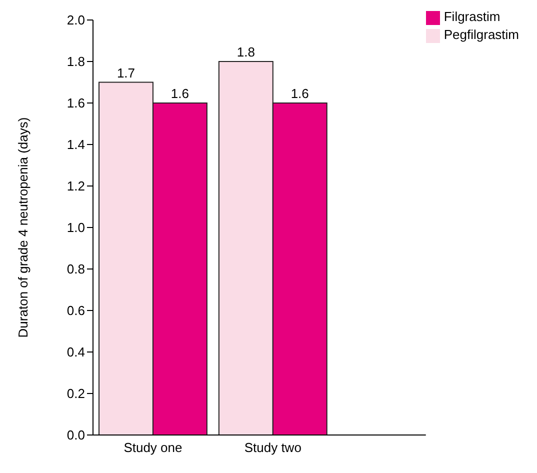 Image resolution: width=537 pixels, height=473 pixels. I want to click on y-tick-label: 2.0, so click(75, 20).